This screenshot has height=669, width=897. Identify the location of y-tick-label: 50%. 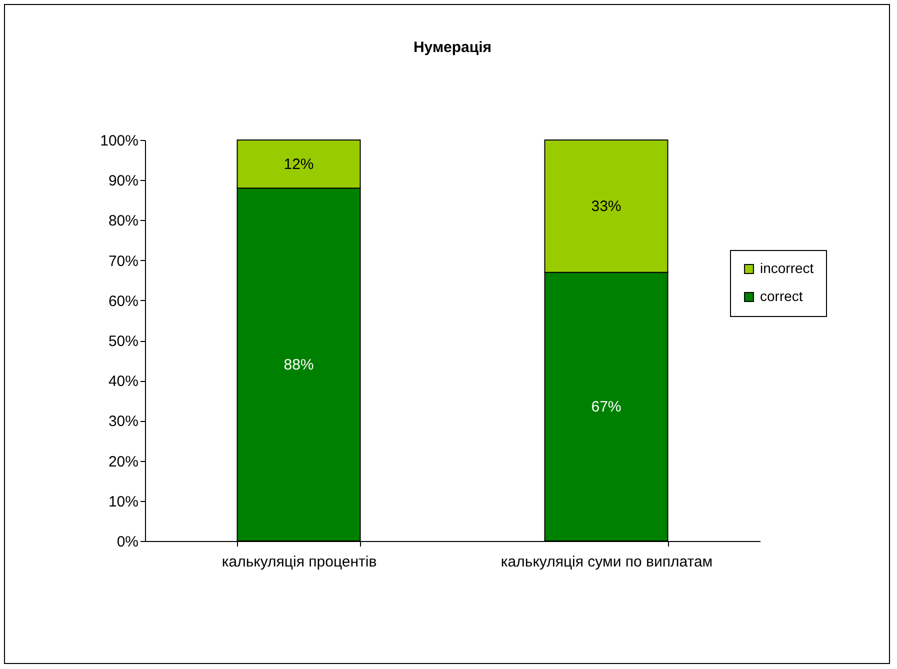
(123, 341).